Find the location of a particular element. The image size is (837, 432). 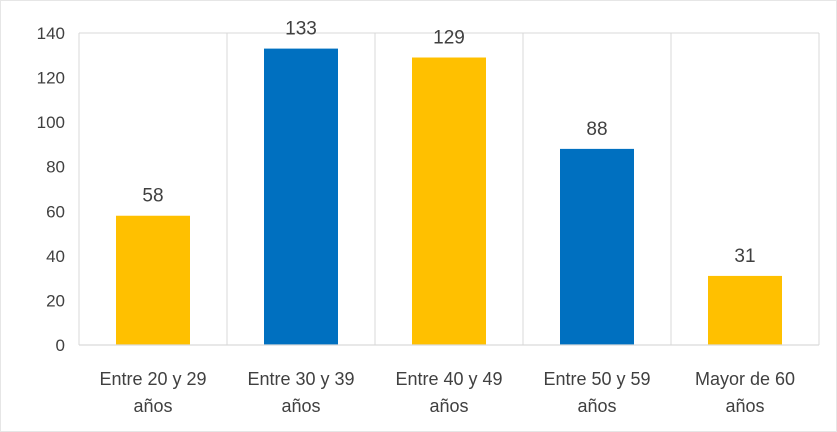

x-category-label: Entre 30 y 39 is located at coordinates (300, 379).